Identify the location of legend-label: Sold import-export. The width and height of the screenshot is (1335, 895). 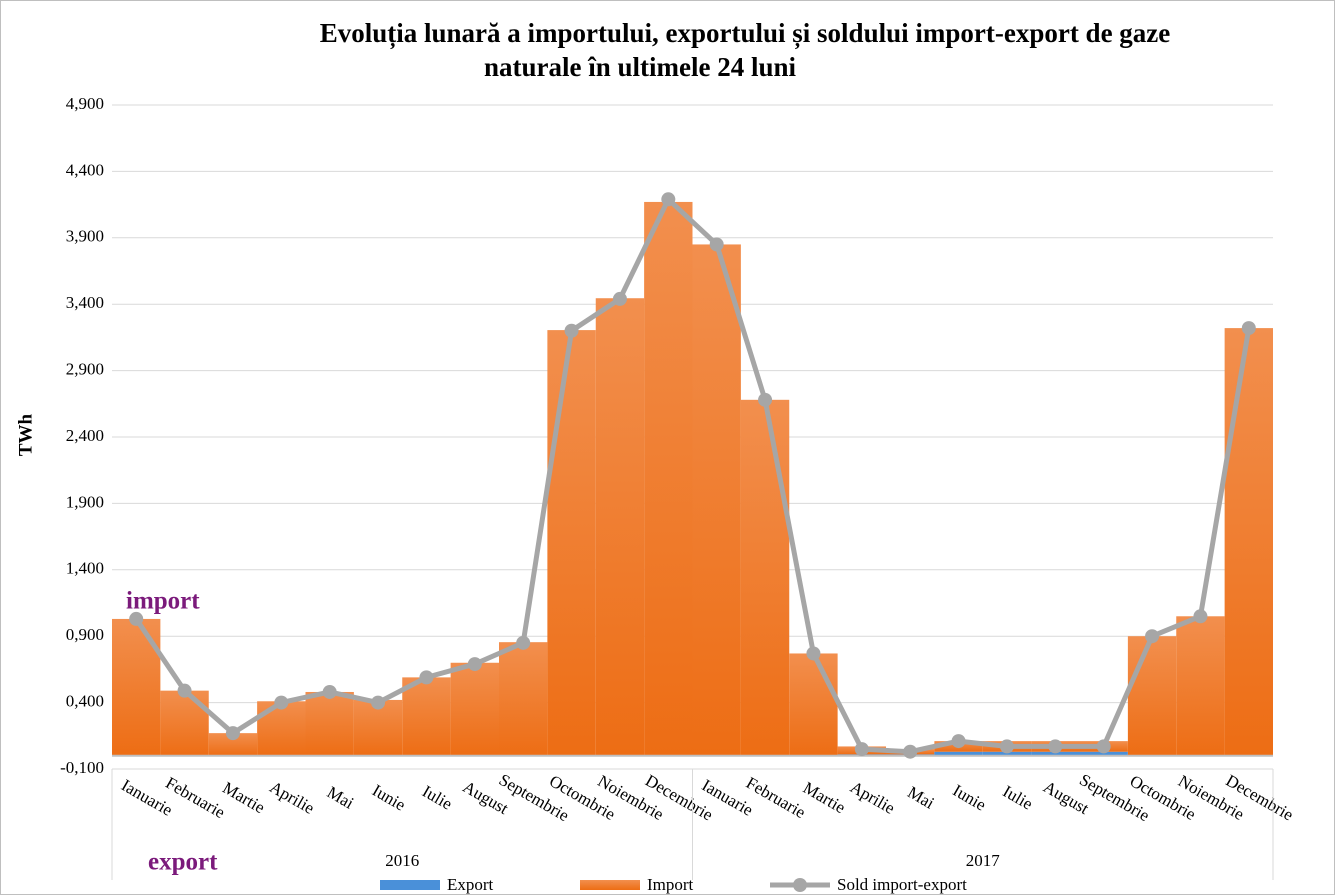
(902, 884).